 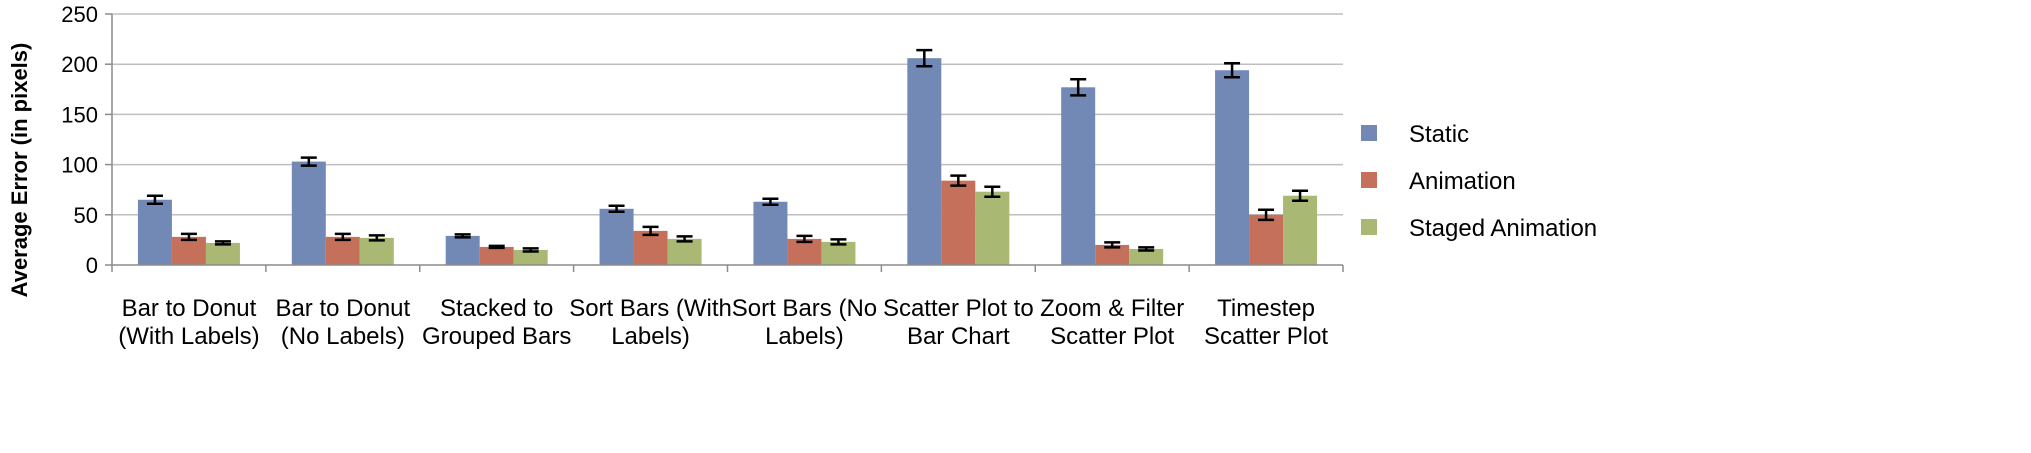 I want to click on x-category-label: Stacked to, so click(x=496, y=308).